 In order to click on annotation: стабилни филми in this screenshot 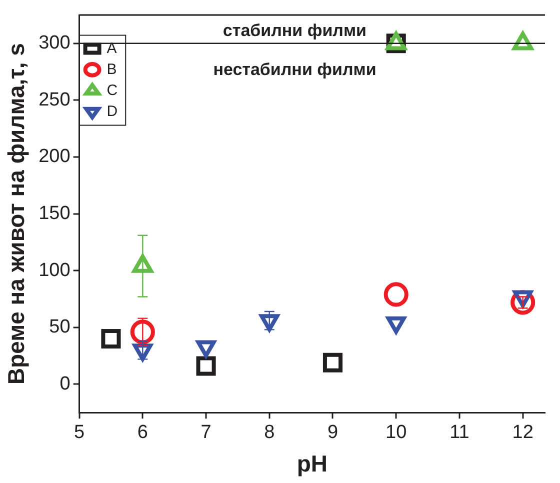, I will do `click(294, 30)`.